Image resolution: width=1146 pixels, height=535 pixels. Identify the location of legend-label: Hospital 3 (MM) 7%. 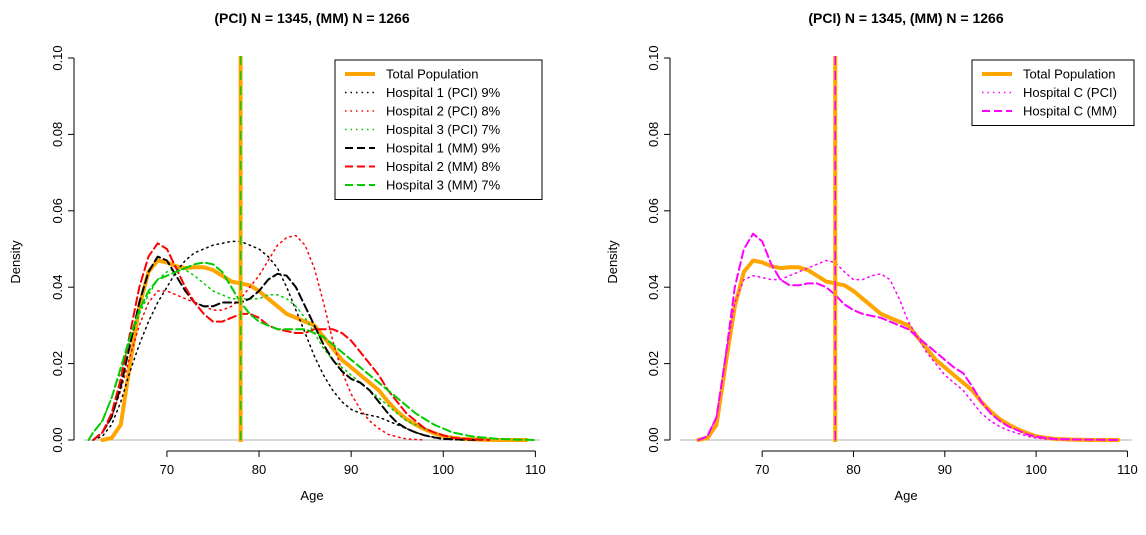
(443, 185).